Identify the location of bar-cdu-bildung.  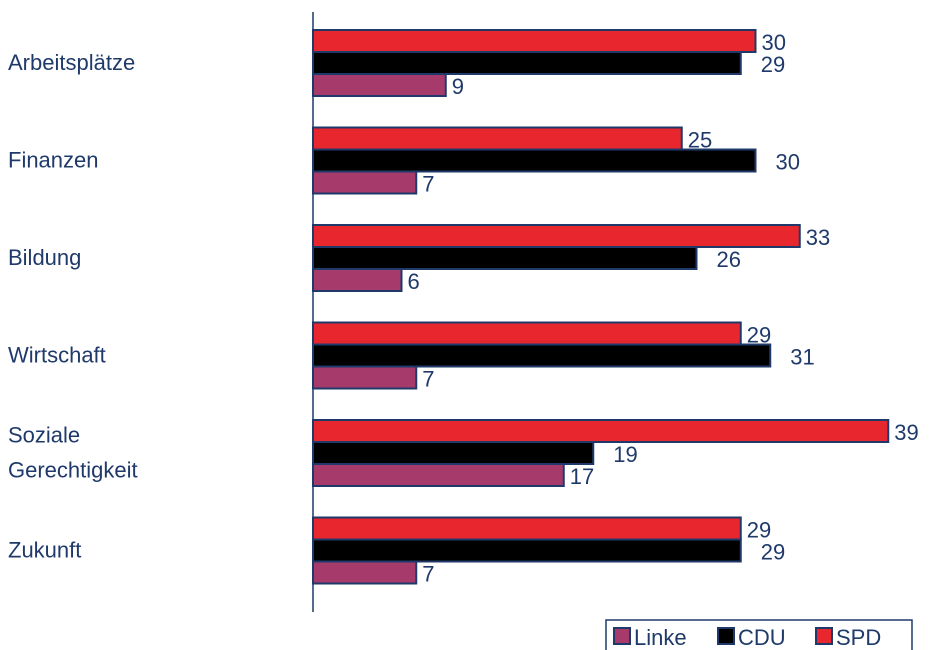
(505, 258).